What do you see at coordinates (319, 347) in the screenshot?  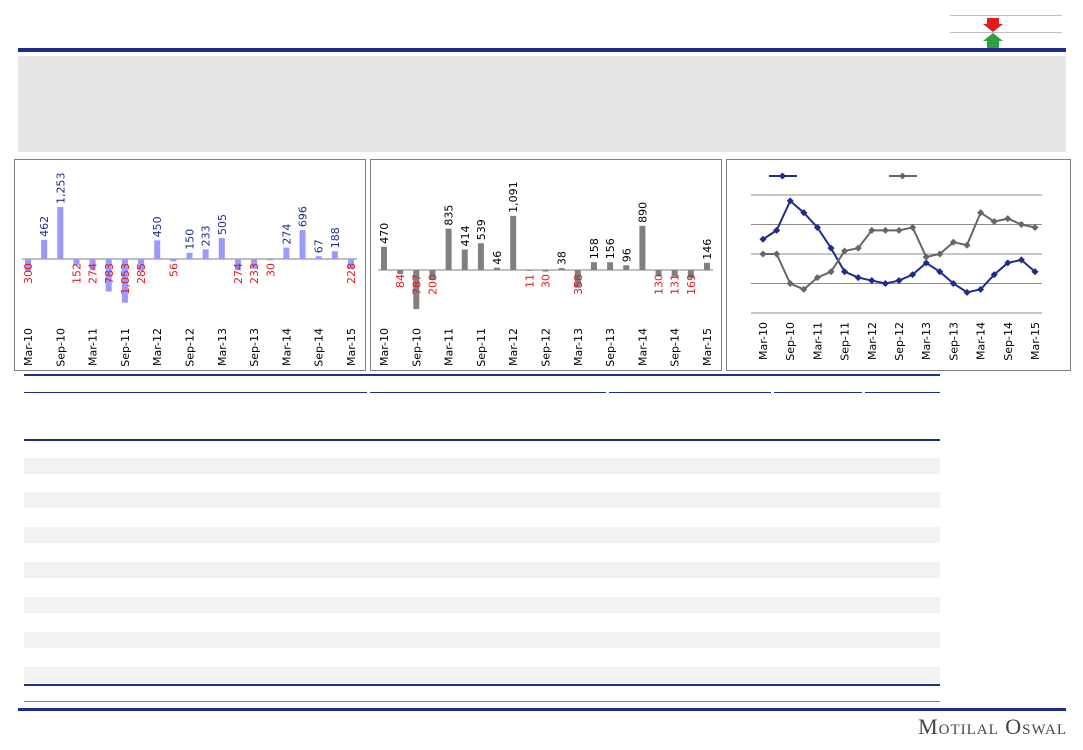 I see `tick-label: Sep-14` at bounding box center [319, 347].